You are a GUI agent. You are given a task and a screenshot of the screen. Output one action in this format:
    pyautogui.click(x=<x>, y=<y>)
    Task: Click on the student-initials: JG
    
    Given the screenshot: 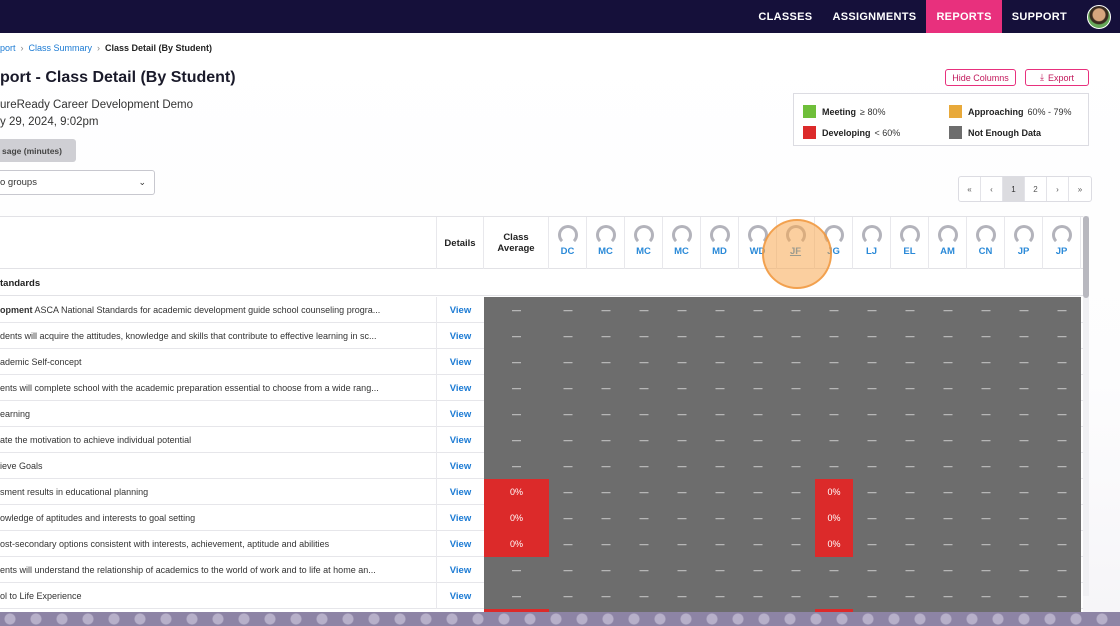 What is the action you would take?
    pyautogui.click(x=833, y=251)
    